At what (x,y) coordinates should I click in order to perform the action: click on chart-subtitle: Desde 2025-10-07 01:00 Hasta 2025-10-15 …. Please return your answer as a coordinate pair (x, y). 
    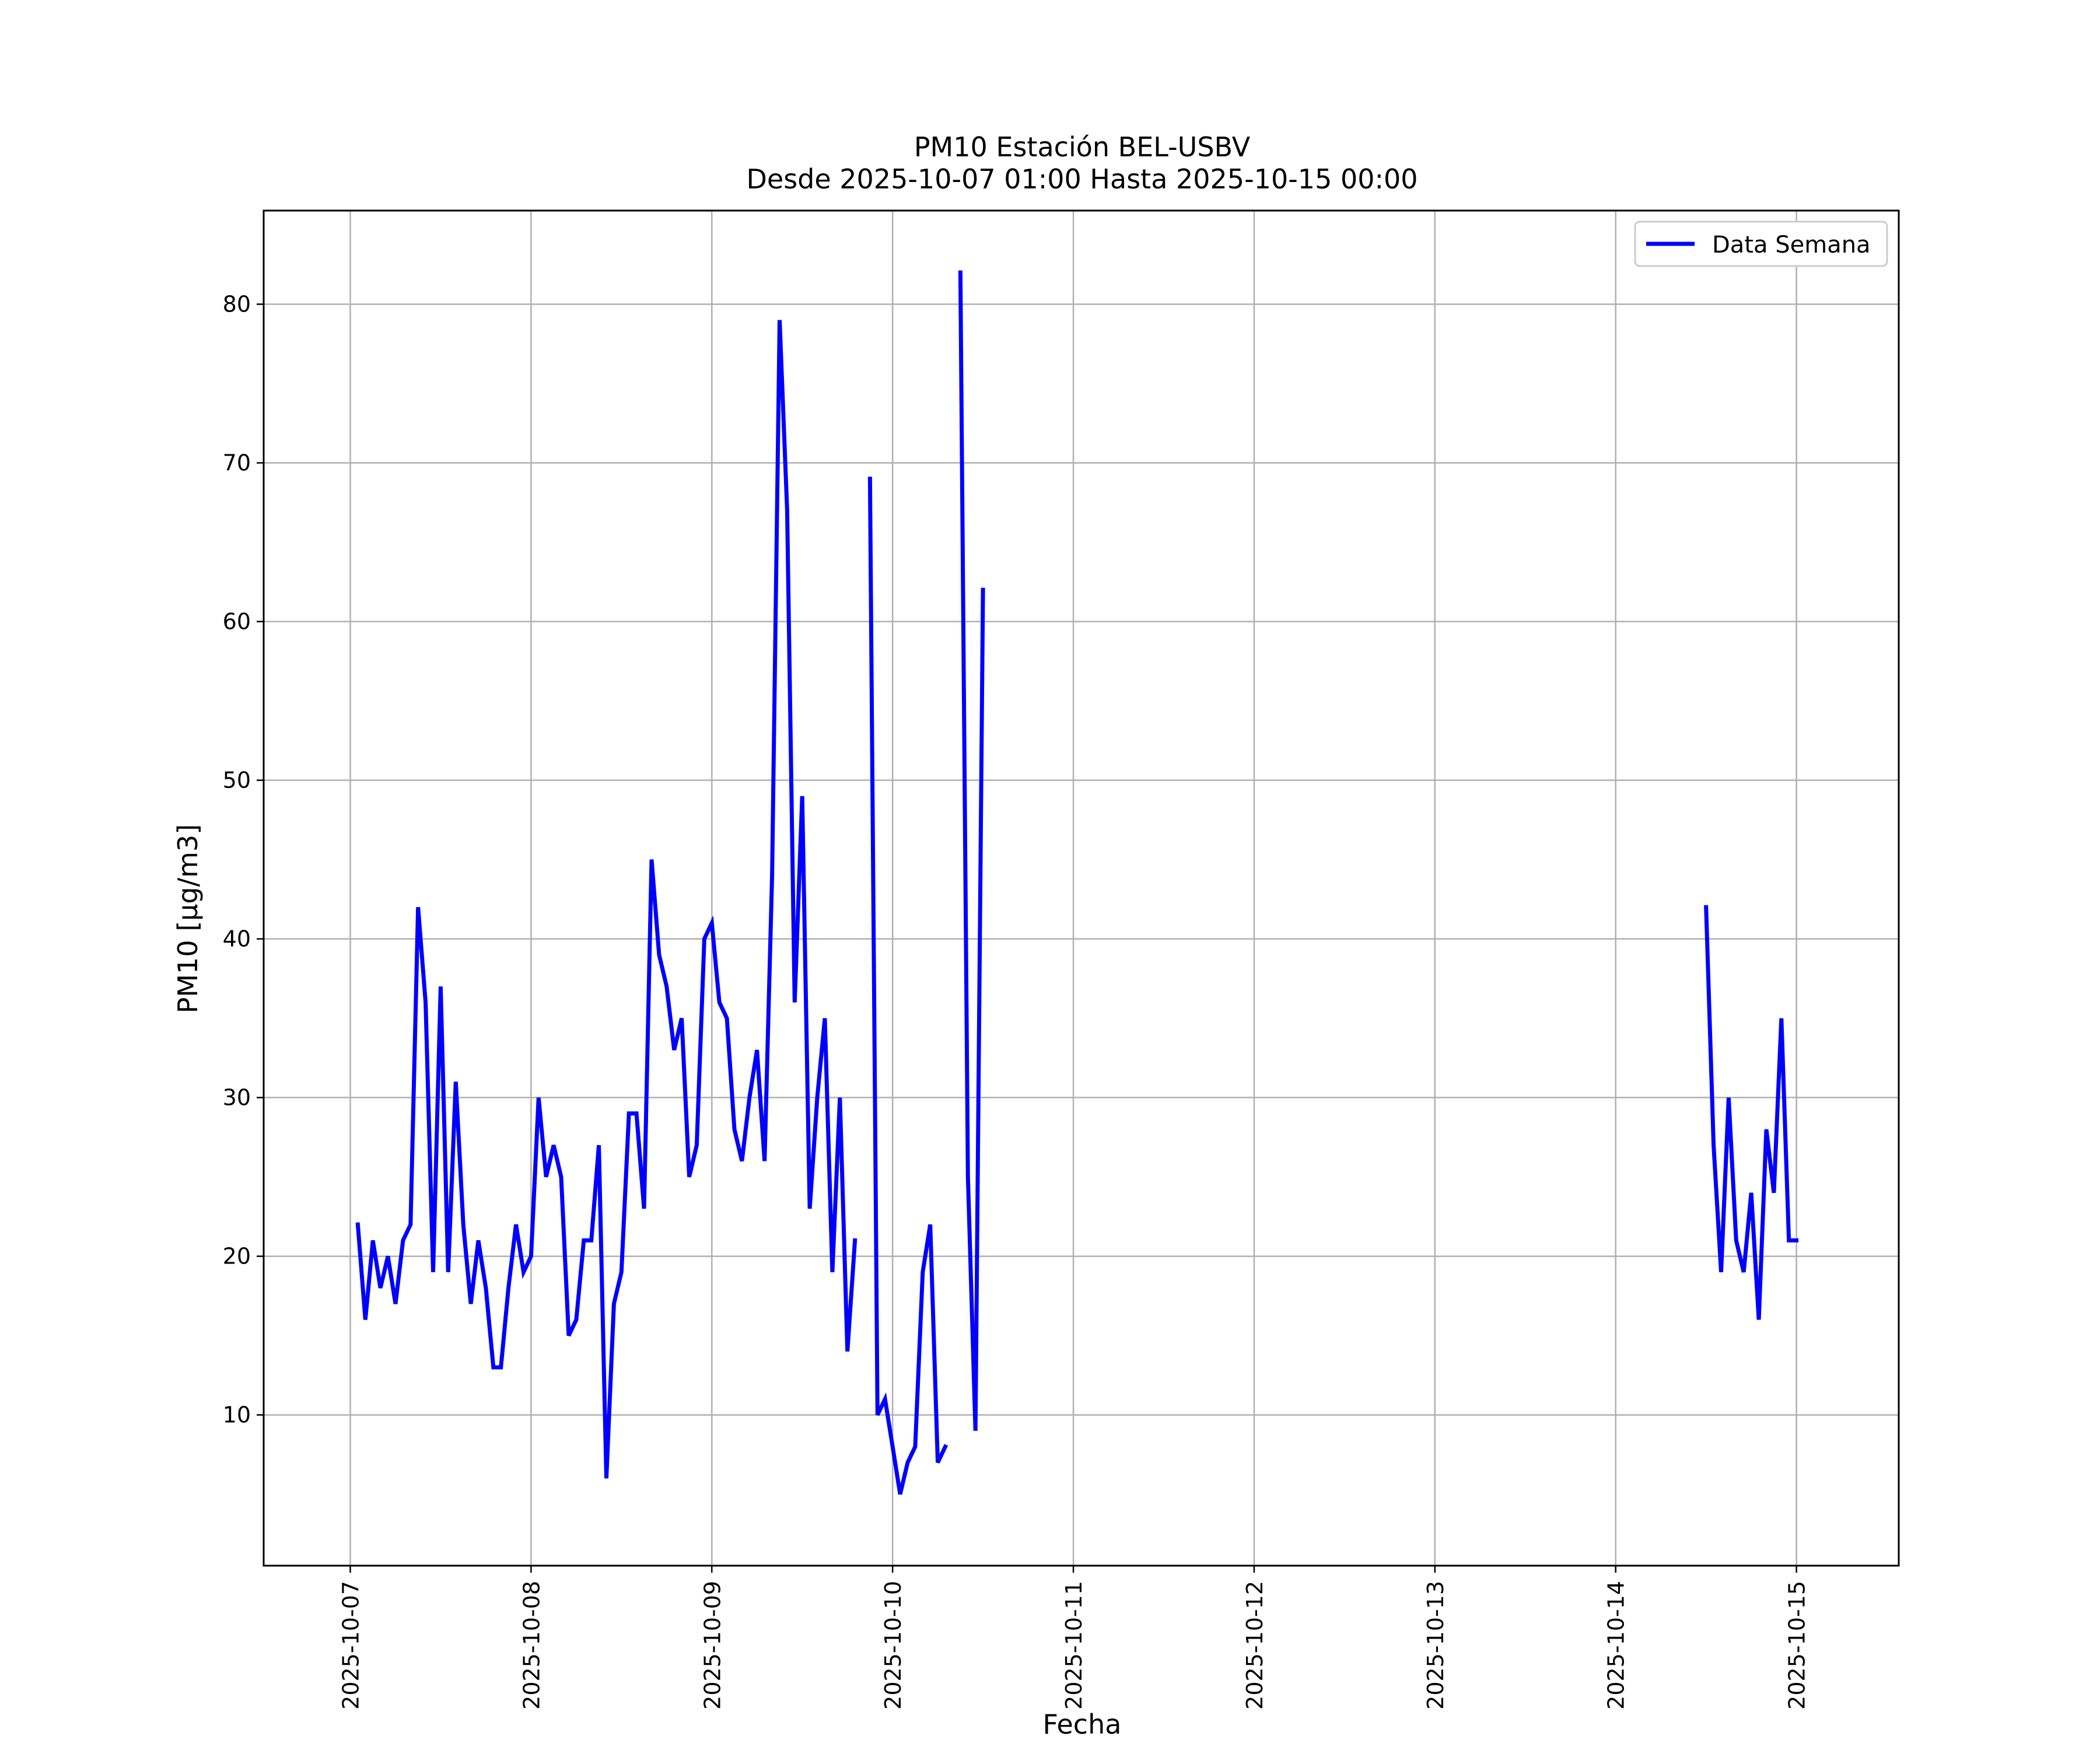
    Looking at the image, I should click on (1082, 179).